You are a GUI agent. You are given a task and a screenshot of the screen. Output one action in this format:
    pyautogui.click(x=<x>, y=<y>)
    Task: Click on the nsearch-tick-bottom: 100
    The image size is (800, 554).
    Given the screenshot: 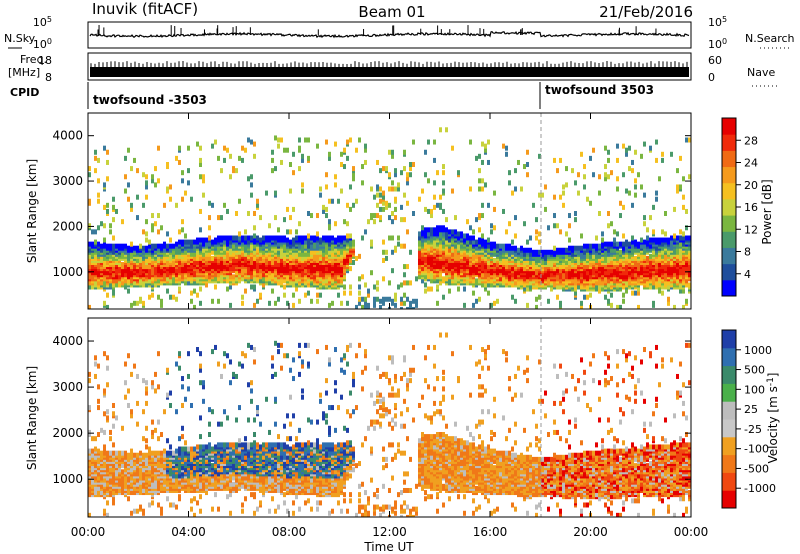 What is the action you would take?
    pyautogui.click(x=717, y=44)
    